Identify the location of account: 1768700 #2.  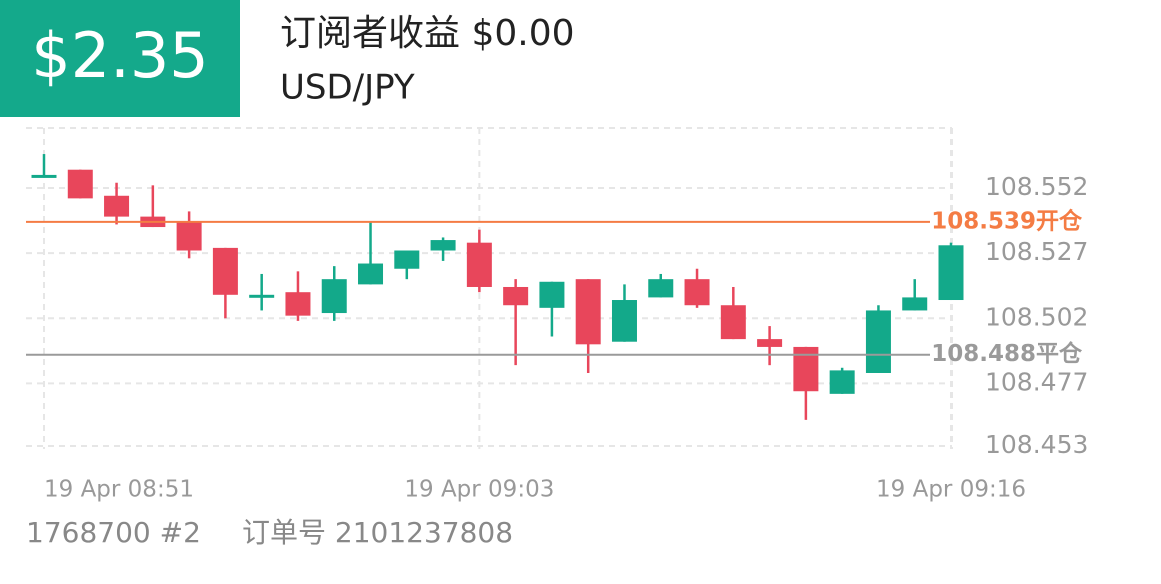
(113, 532).